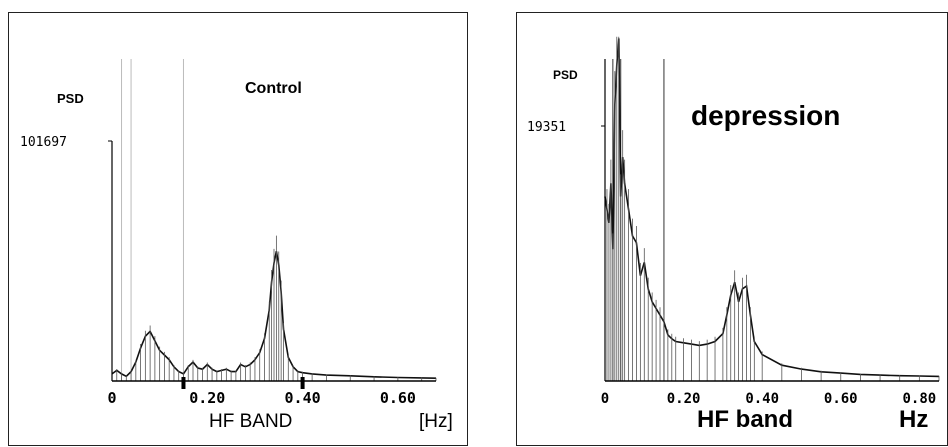 This screenshot has height=447, width=948. Describe the element at coordinates (43, 142) in the screenshot. I see `y-tick-label: 101697` at that location.